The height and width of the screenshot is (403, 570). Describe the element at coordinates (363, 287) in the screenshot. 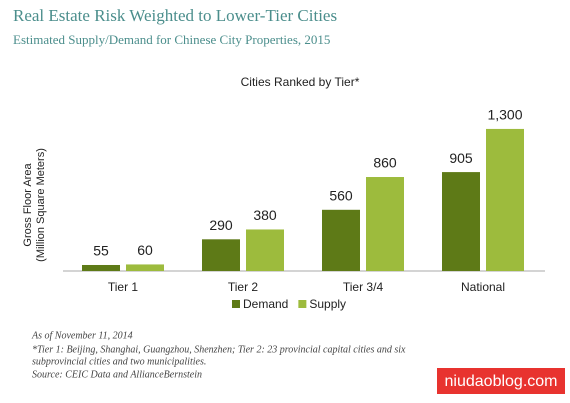

I see `x-tick-label: Tier 3/4` at that location.